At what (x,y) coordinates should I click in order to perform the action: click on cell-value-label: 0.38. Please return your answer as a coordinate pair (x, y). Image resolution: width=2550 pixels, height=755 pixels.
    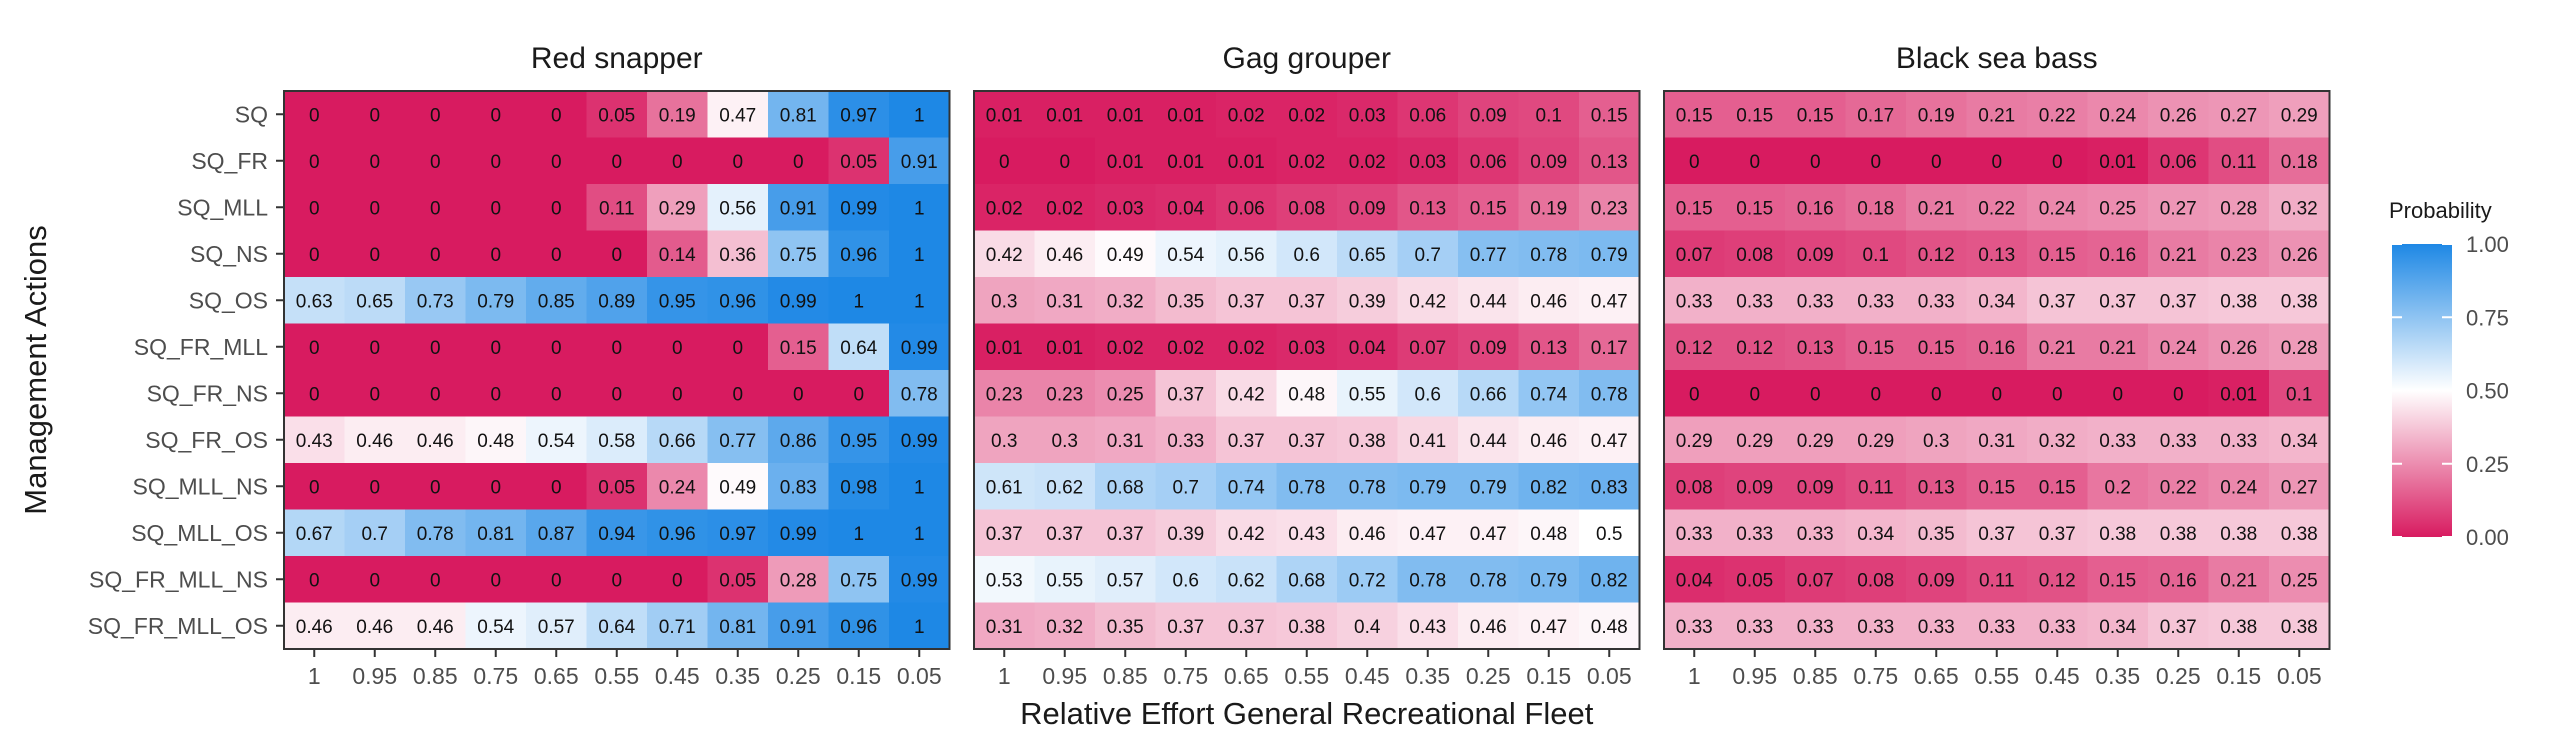
    Looking at the image, I should click on (2299, 627).